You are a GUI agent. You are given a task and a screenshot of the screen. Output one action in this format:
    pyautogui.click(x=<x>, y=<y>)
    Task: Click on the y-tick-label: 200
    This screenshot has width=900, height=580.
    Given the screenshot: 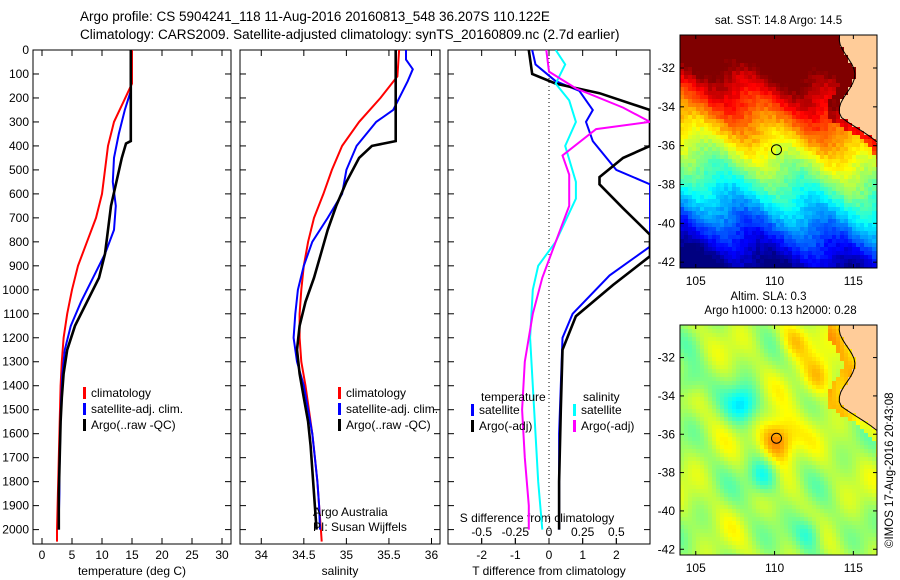 What is the action you would take?
    pyautogui.click(x=19, y=98)
    